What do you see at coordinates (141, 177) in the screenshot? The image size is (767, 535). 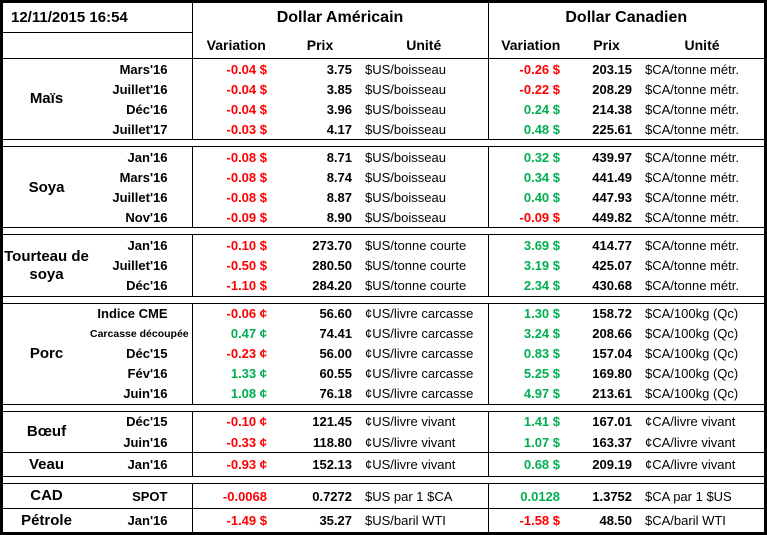 I see `contract-cell: Mars'16` at bounding box center [141, 177].